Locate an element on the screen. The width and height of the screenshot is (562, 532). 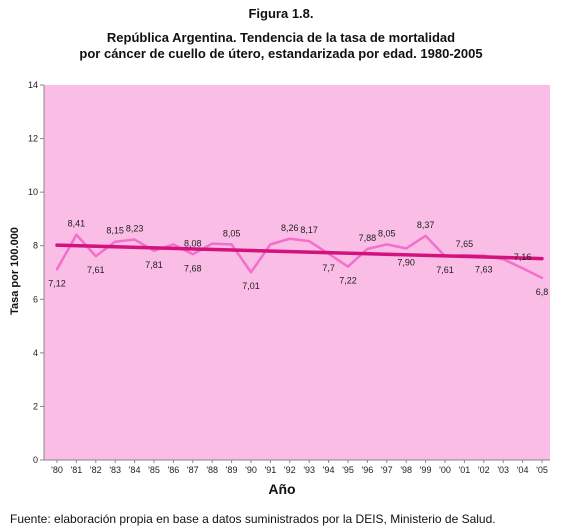
x-tick-label: '02 is located at coordinates (484, 470).